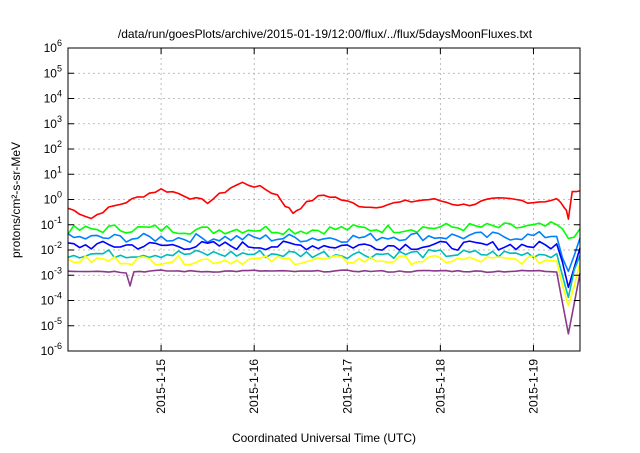  What do you see at coordinates (51, 223) in the screenshot?
I see `y-tick-label: 10⁻¹` at bounding box center [51, 223].